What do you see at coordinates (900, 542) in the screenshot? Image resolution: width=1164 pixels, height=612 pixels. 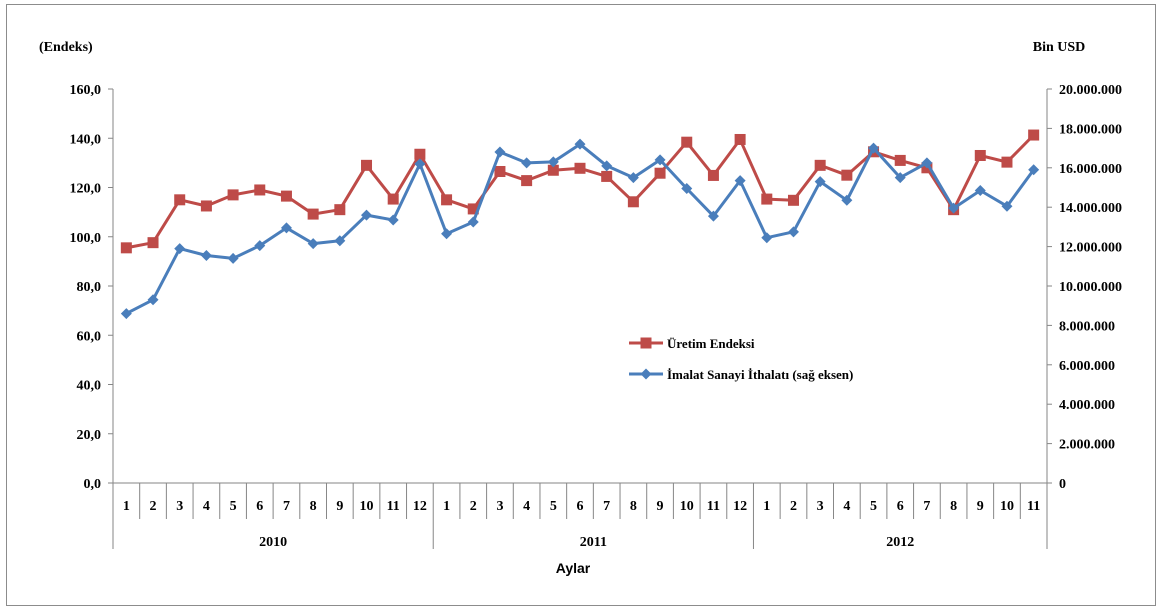 I see `year-label: 2012` at bounding box center [900, 542].